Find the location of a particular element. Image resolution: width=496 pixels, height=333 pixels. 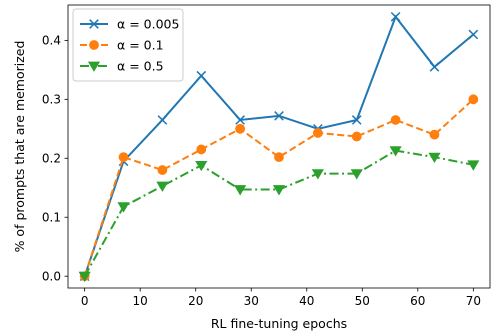

legend-marker-stroke is located at coordinates (94, 24).